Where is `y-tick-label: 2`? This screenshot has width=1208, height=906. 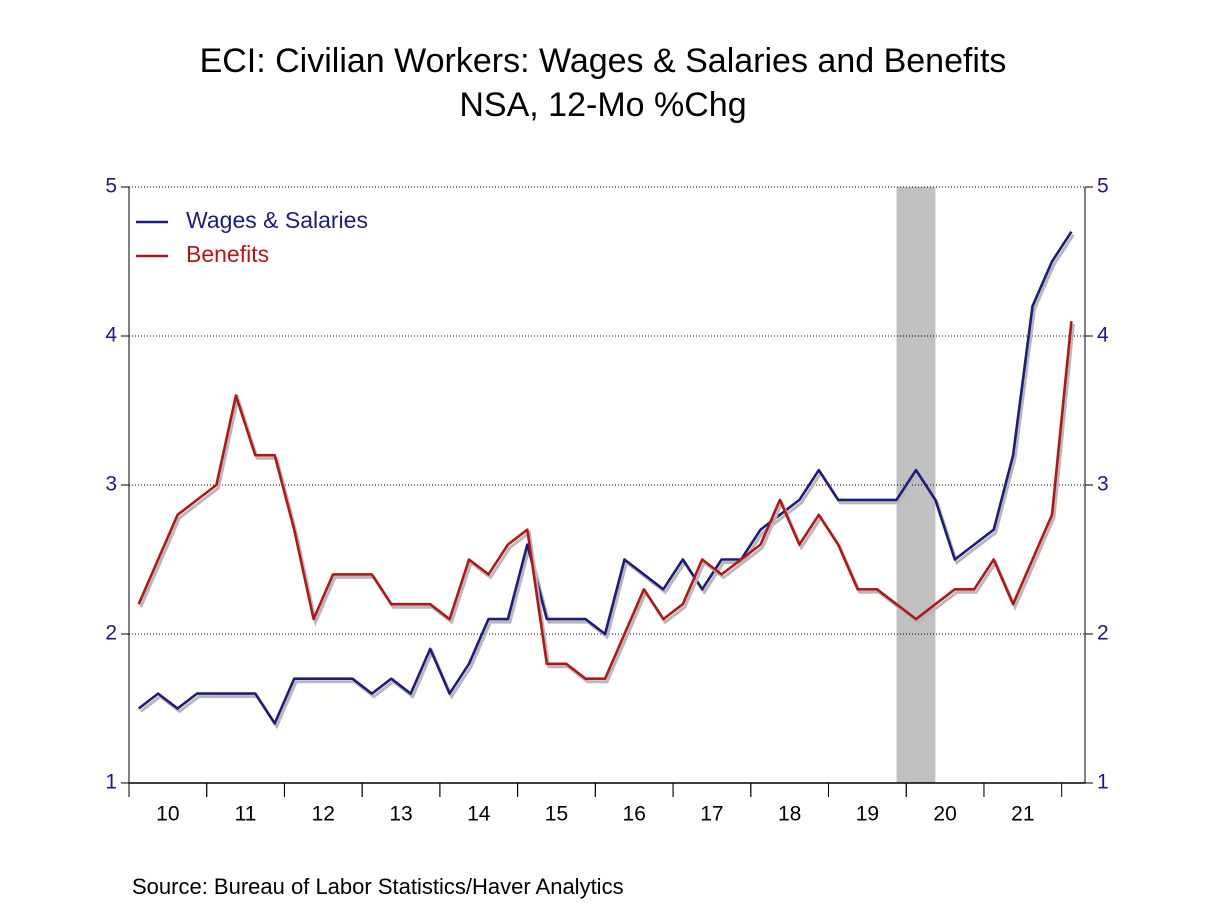 y-tick-label: 2 is located at coordinates (111, 633).